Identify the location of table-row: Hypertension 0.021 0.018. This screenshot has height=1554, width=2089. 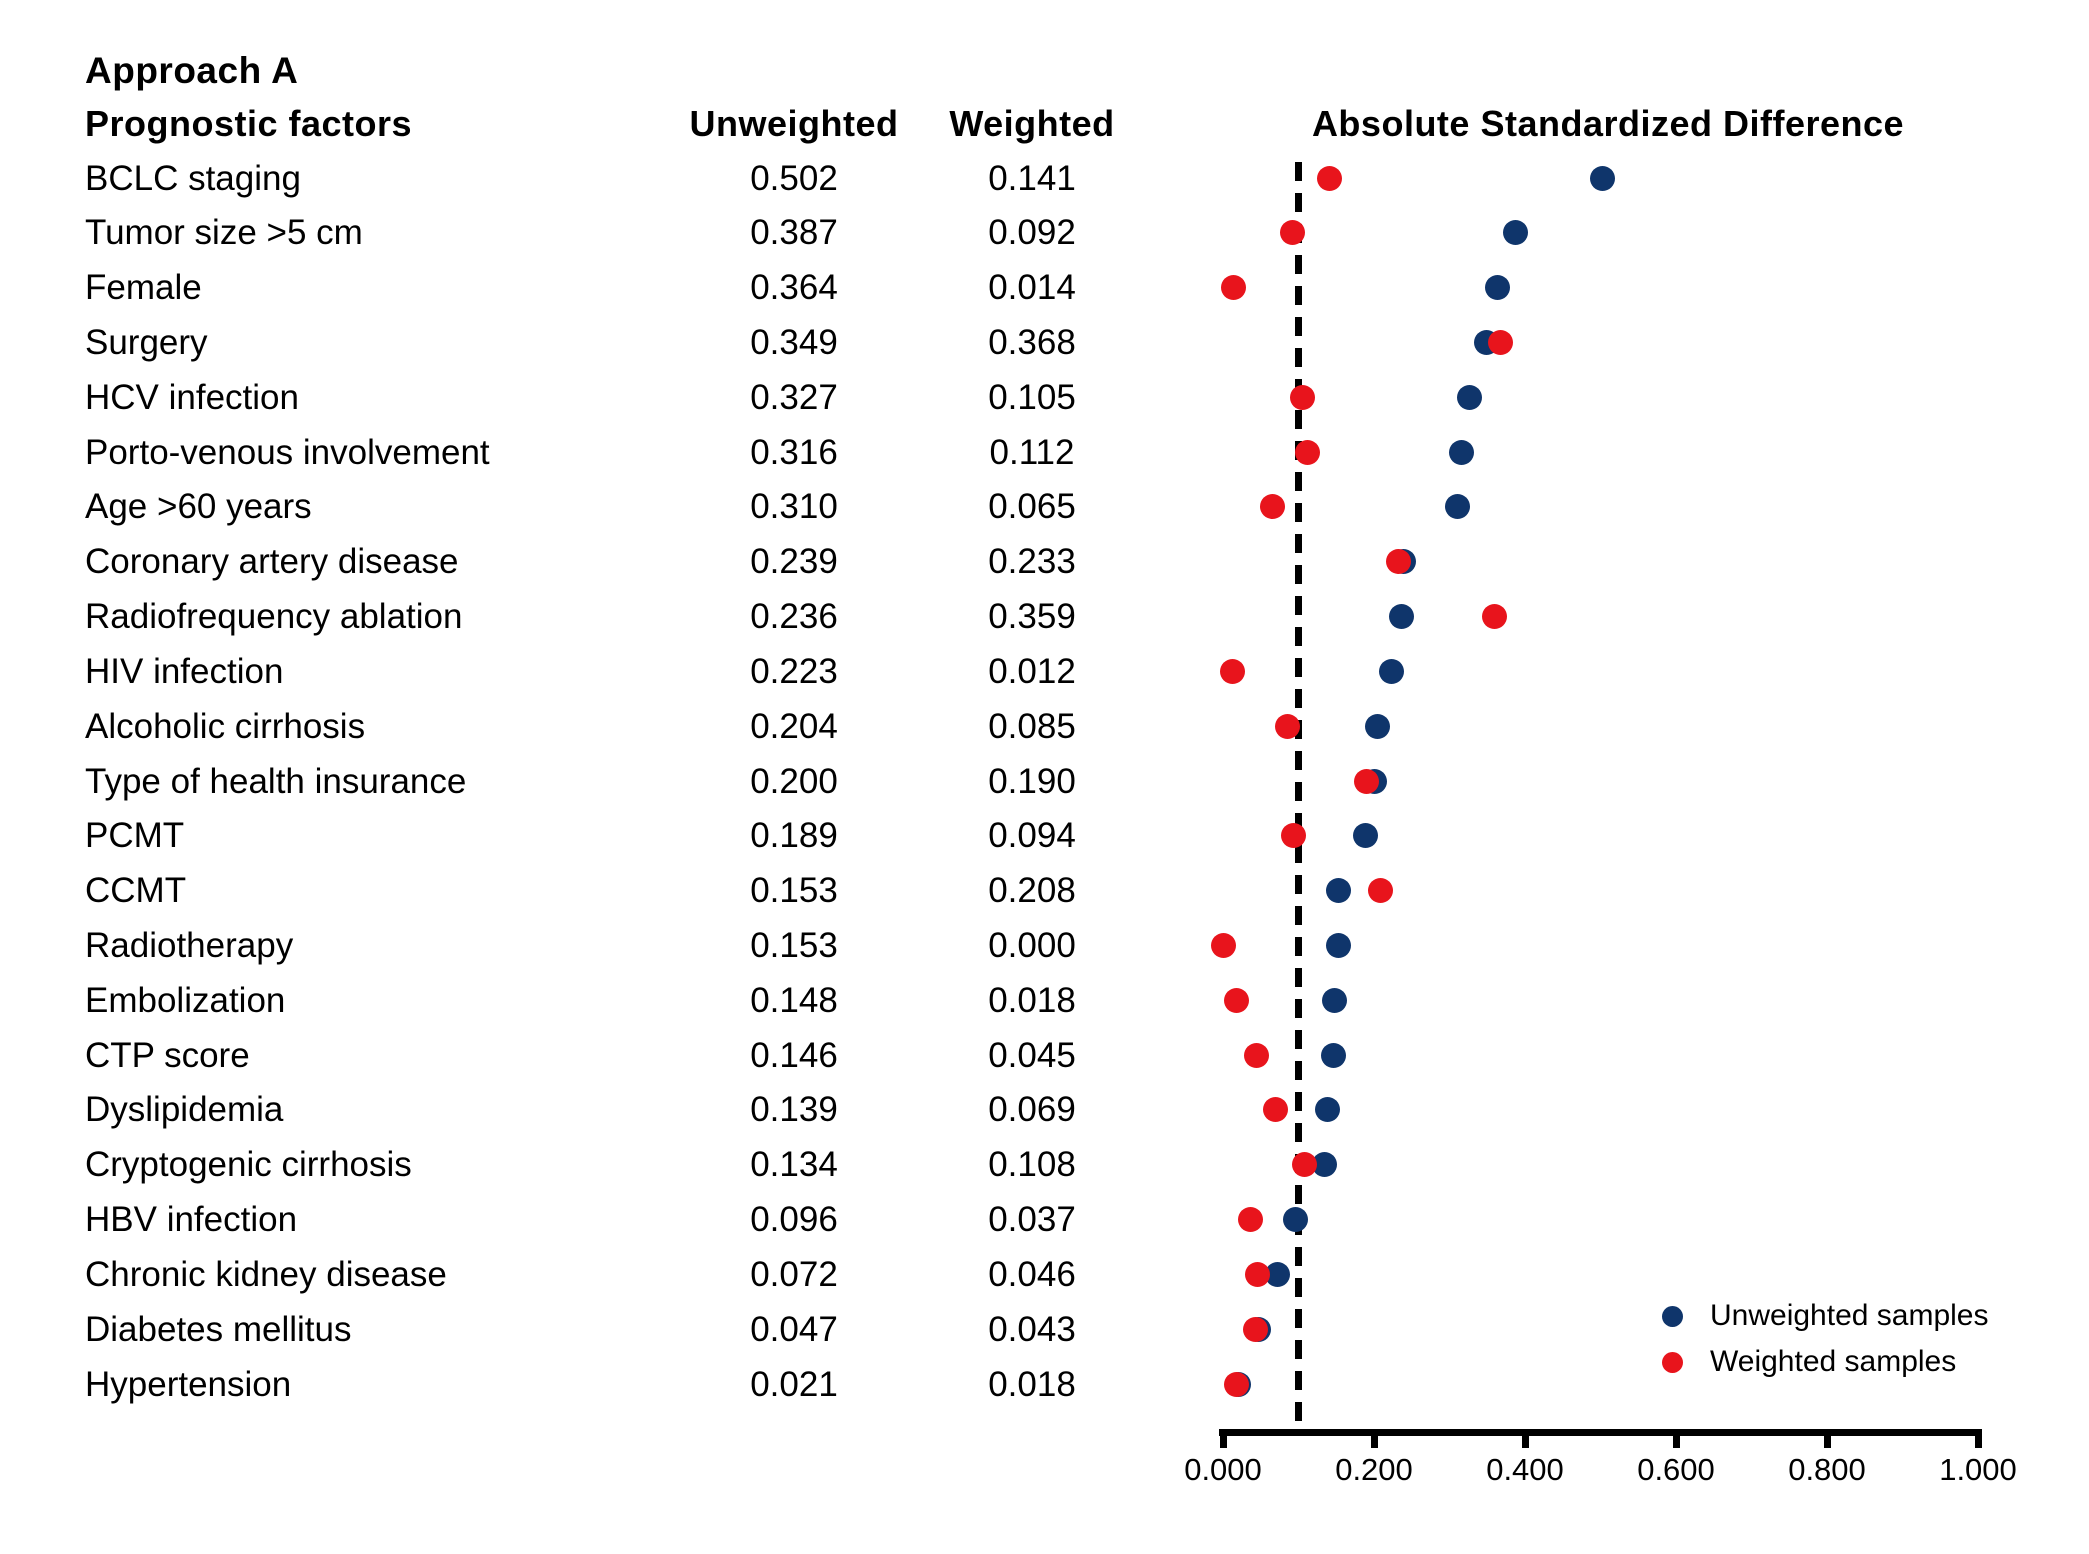
(610, 1384).